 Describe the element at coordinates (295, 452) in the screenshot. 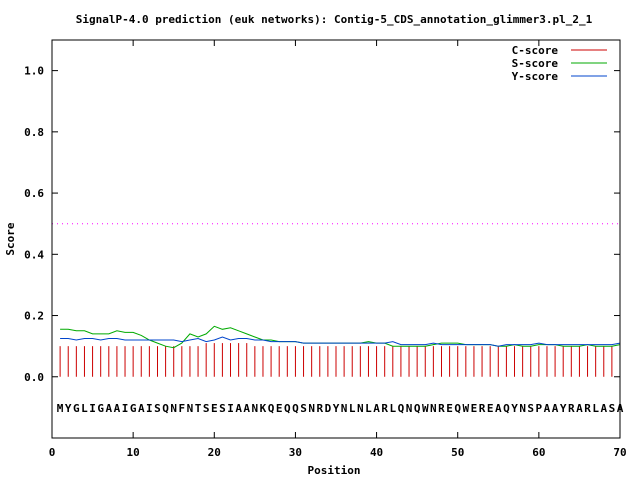

I see `x-tick-label: 30` at that location.